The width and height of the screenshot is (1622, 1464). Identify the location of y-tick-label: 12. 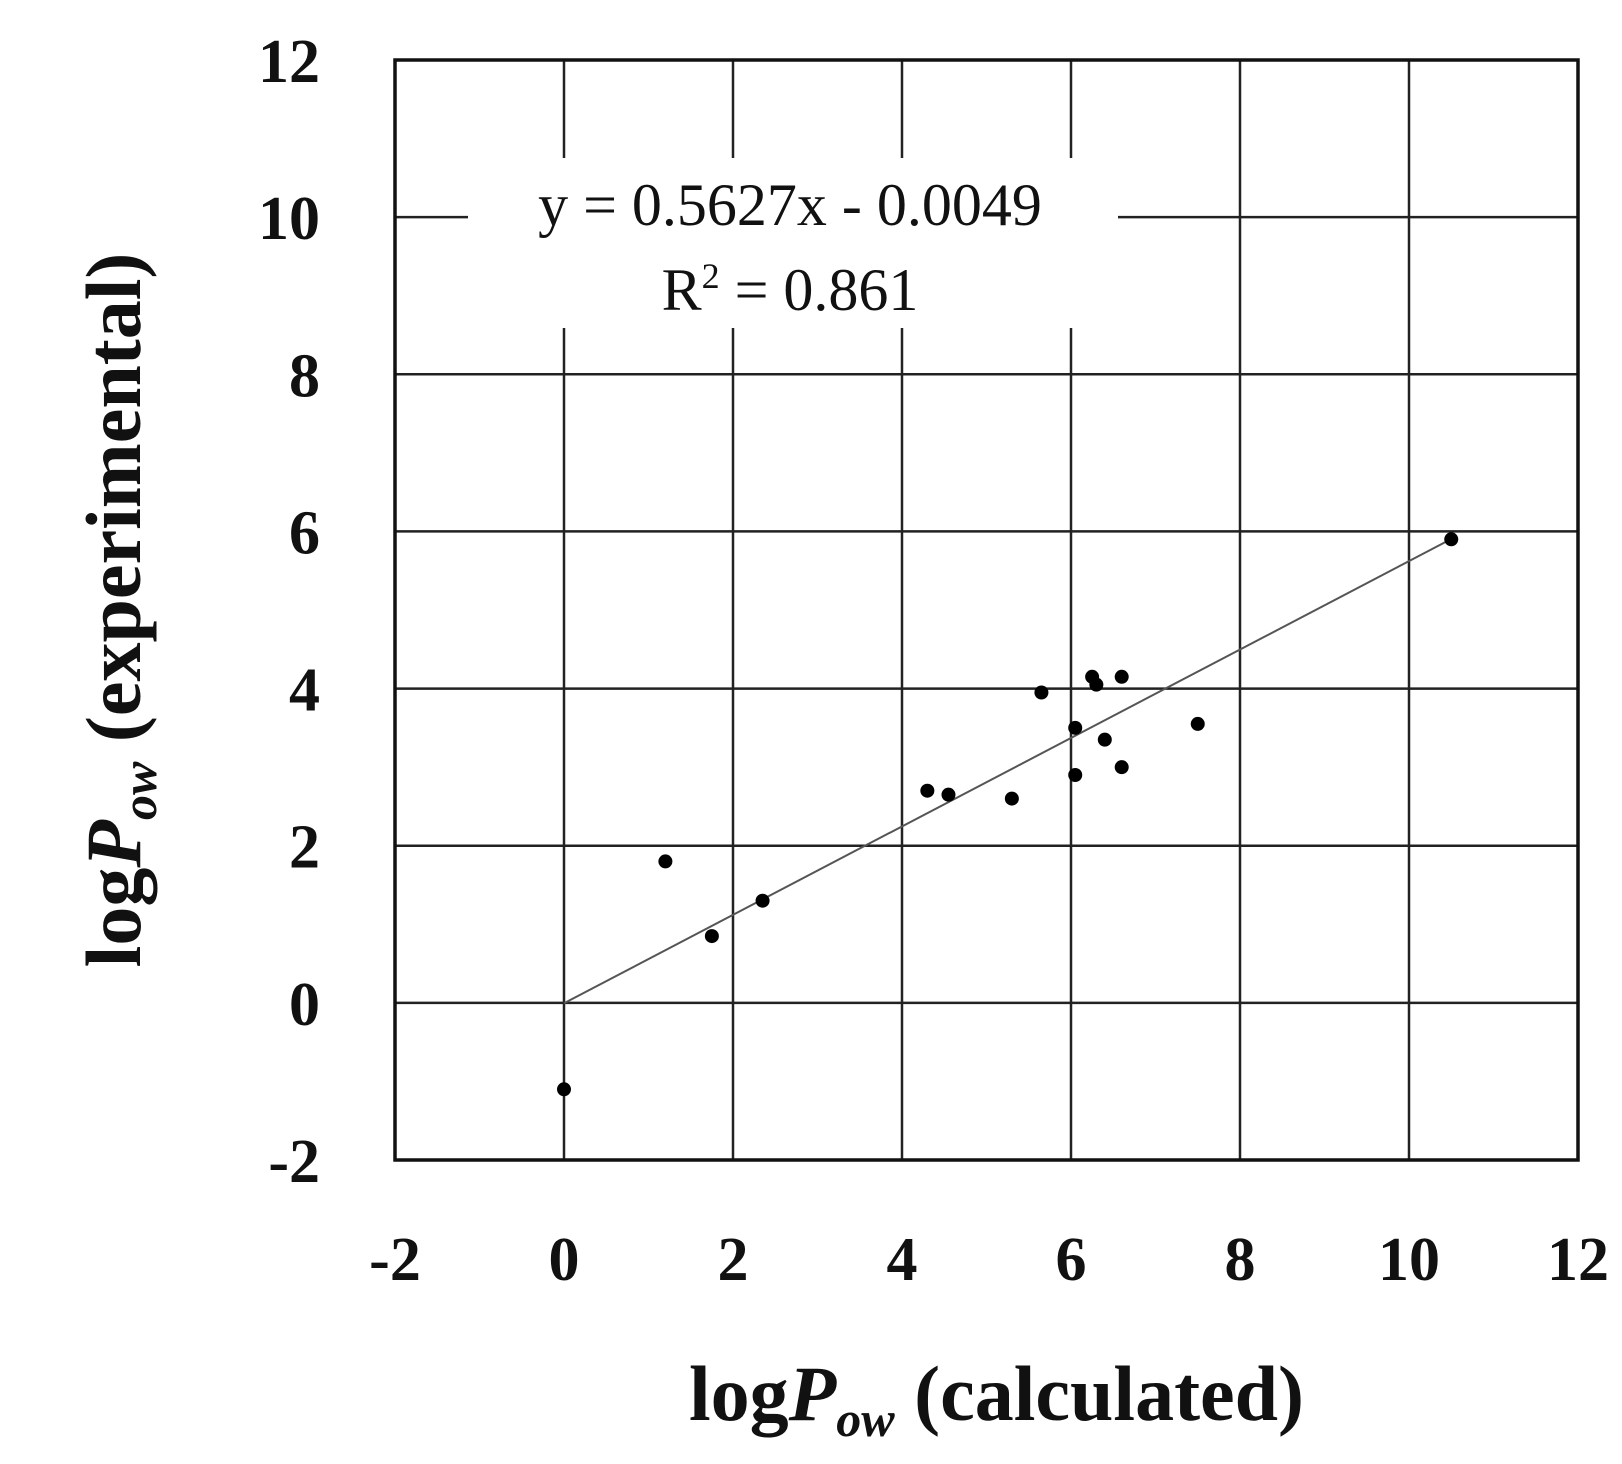
(289, 62).